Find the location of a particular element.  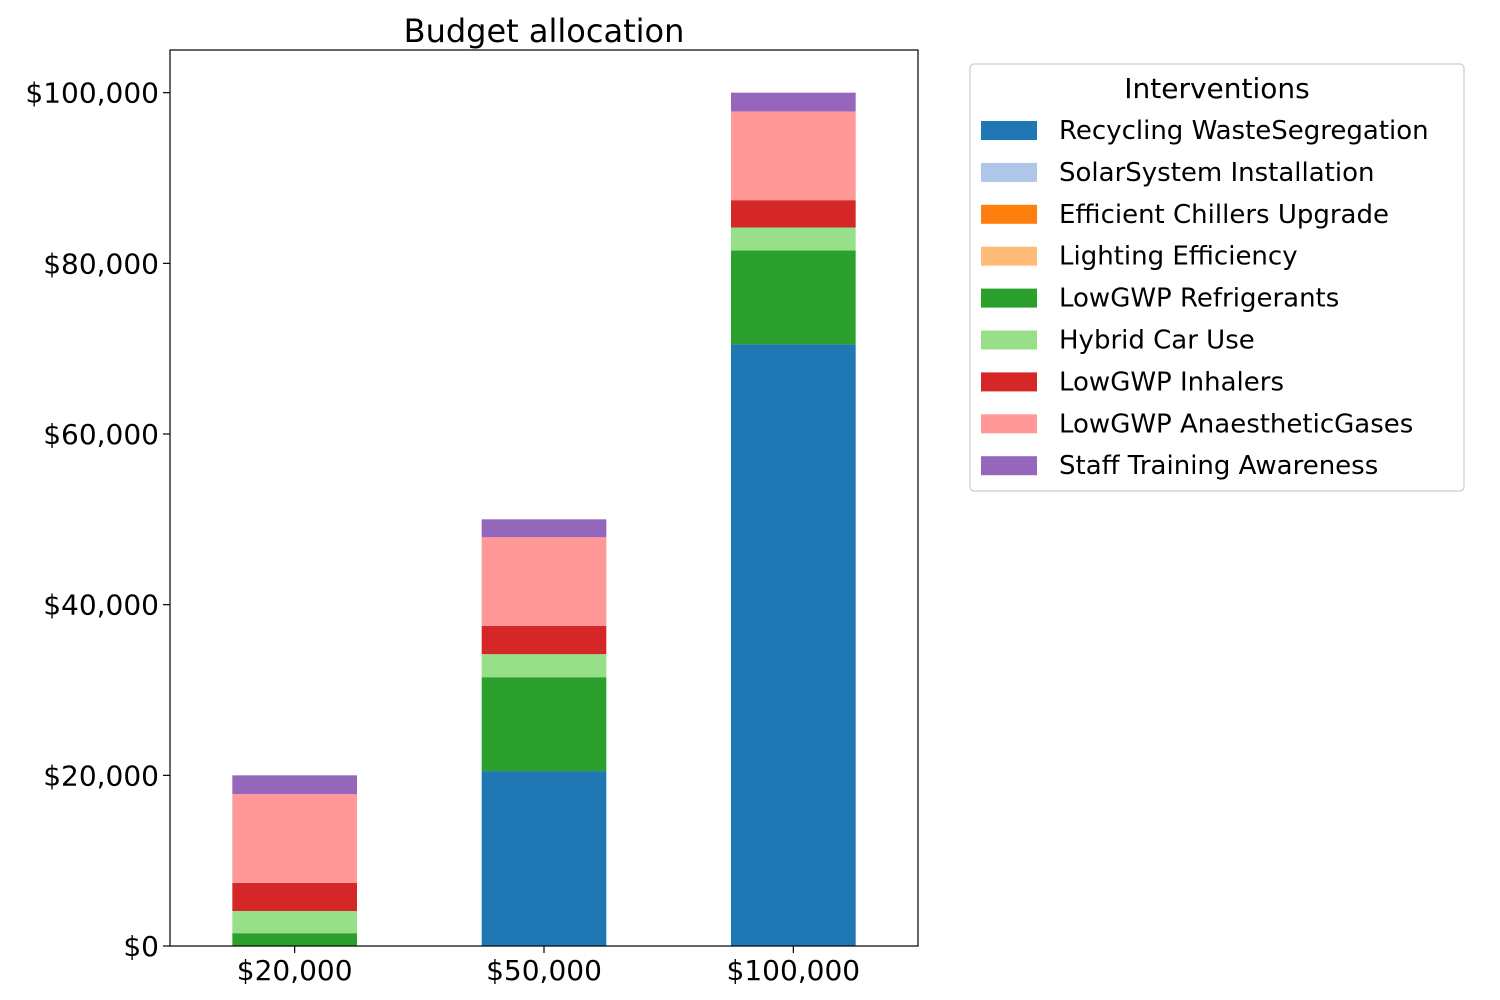

y-tick-label: $0 is located at coordinates (141, 946).